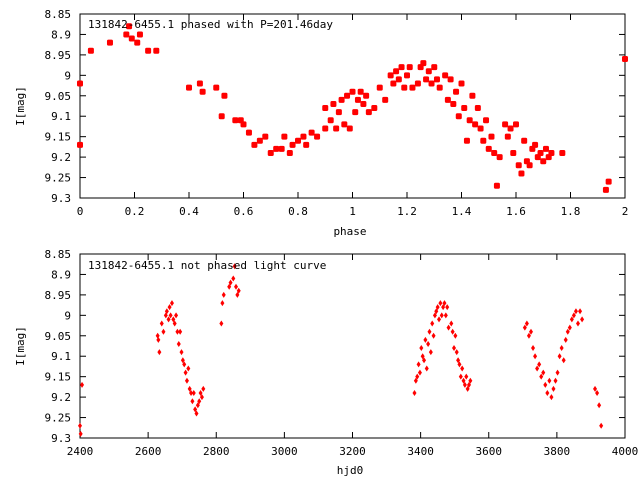  I want to click on x-tick-label: 1, so click(352, 211).